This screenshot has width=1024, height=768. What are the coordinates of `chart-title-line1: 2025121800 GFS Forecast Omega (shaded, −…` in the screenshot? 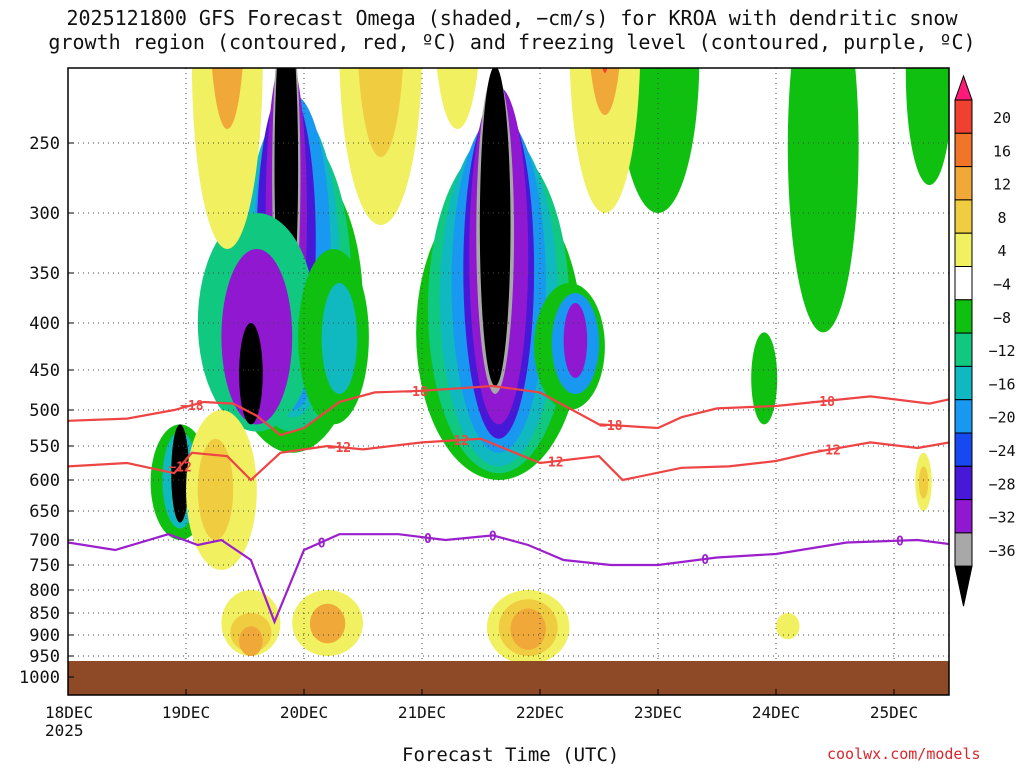 It's located at (512, 18).